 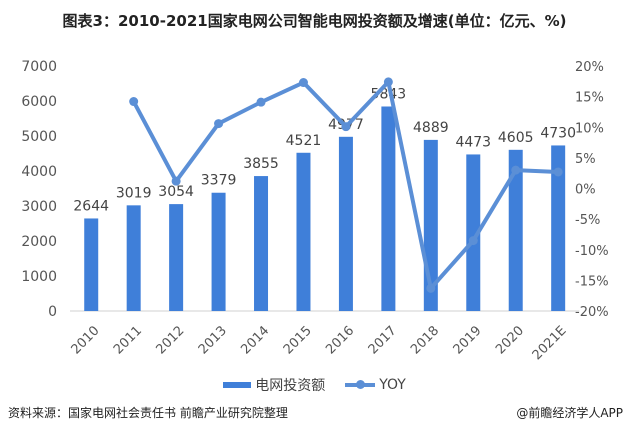 What do you see at coordinates (91, 206) in the screenshot?
I see `bar-data-label: 2644` at bounding box center [91, 206].